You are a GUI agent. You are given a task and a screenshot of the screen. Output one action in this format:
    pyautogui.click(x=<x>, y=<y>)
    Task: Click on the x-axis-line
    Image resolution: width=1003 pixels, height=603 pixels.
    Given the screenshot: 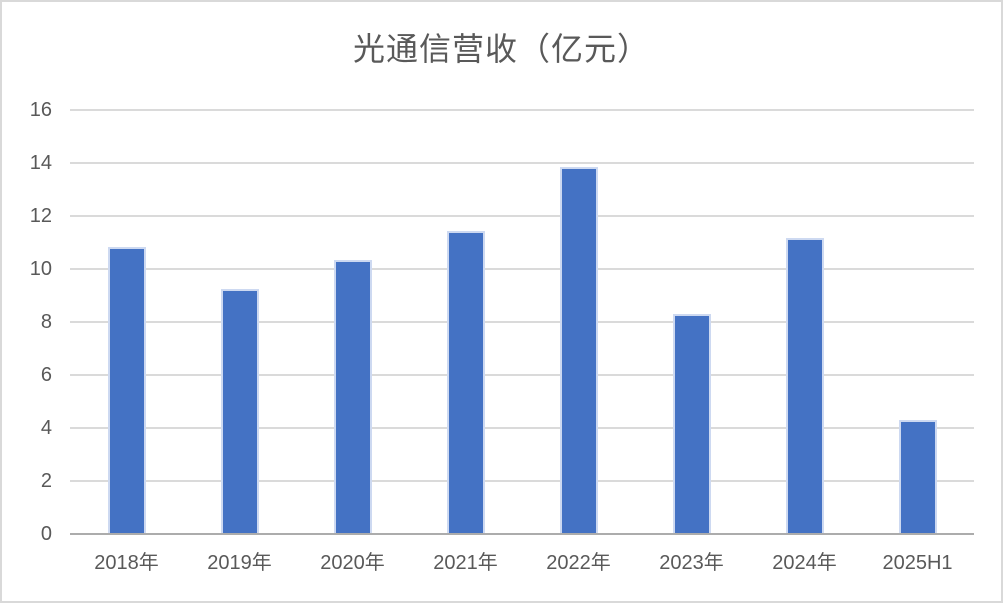 What is the action you would take?
    pyautogui.click(x=522, y=534)
    